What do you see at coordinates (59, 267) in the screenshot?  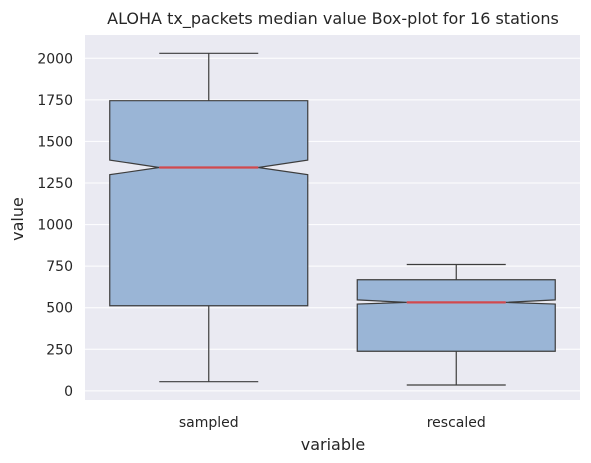 I see `y-tick-label: 750` at bounding box center [59, 267].